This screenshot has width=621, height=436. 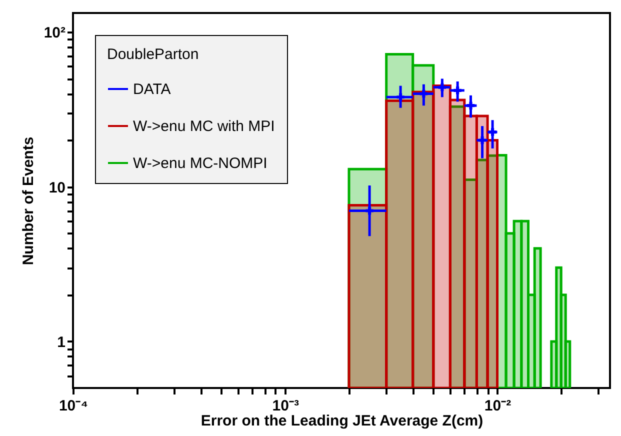 I want to click on x-tick-label: 10⁻³, so click(x=285, y=406).